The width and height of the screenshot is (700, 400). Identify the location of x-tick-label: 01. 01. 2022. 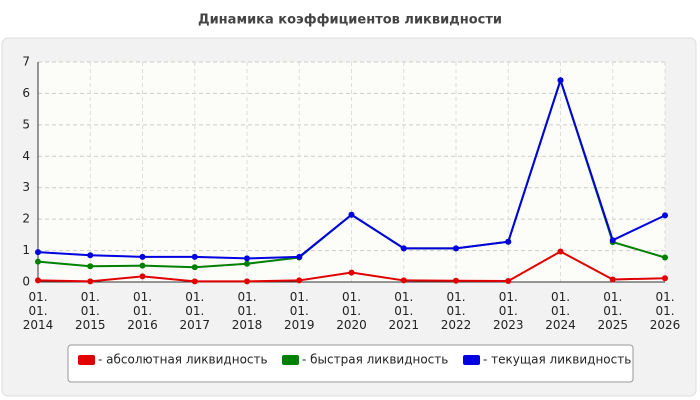
(456, 311).